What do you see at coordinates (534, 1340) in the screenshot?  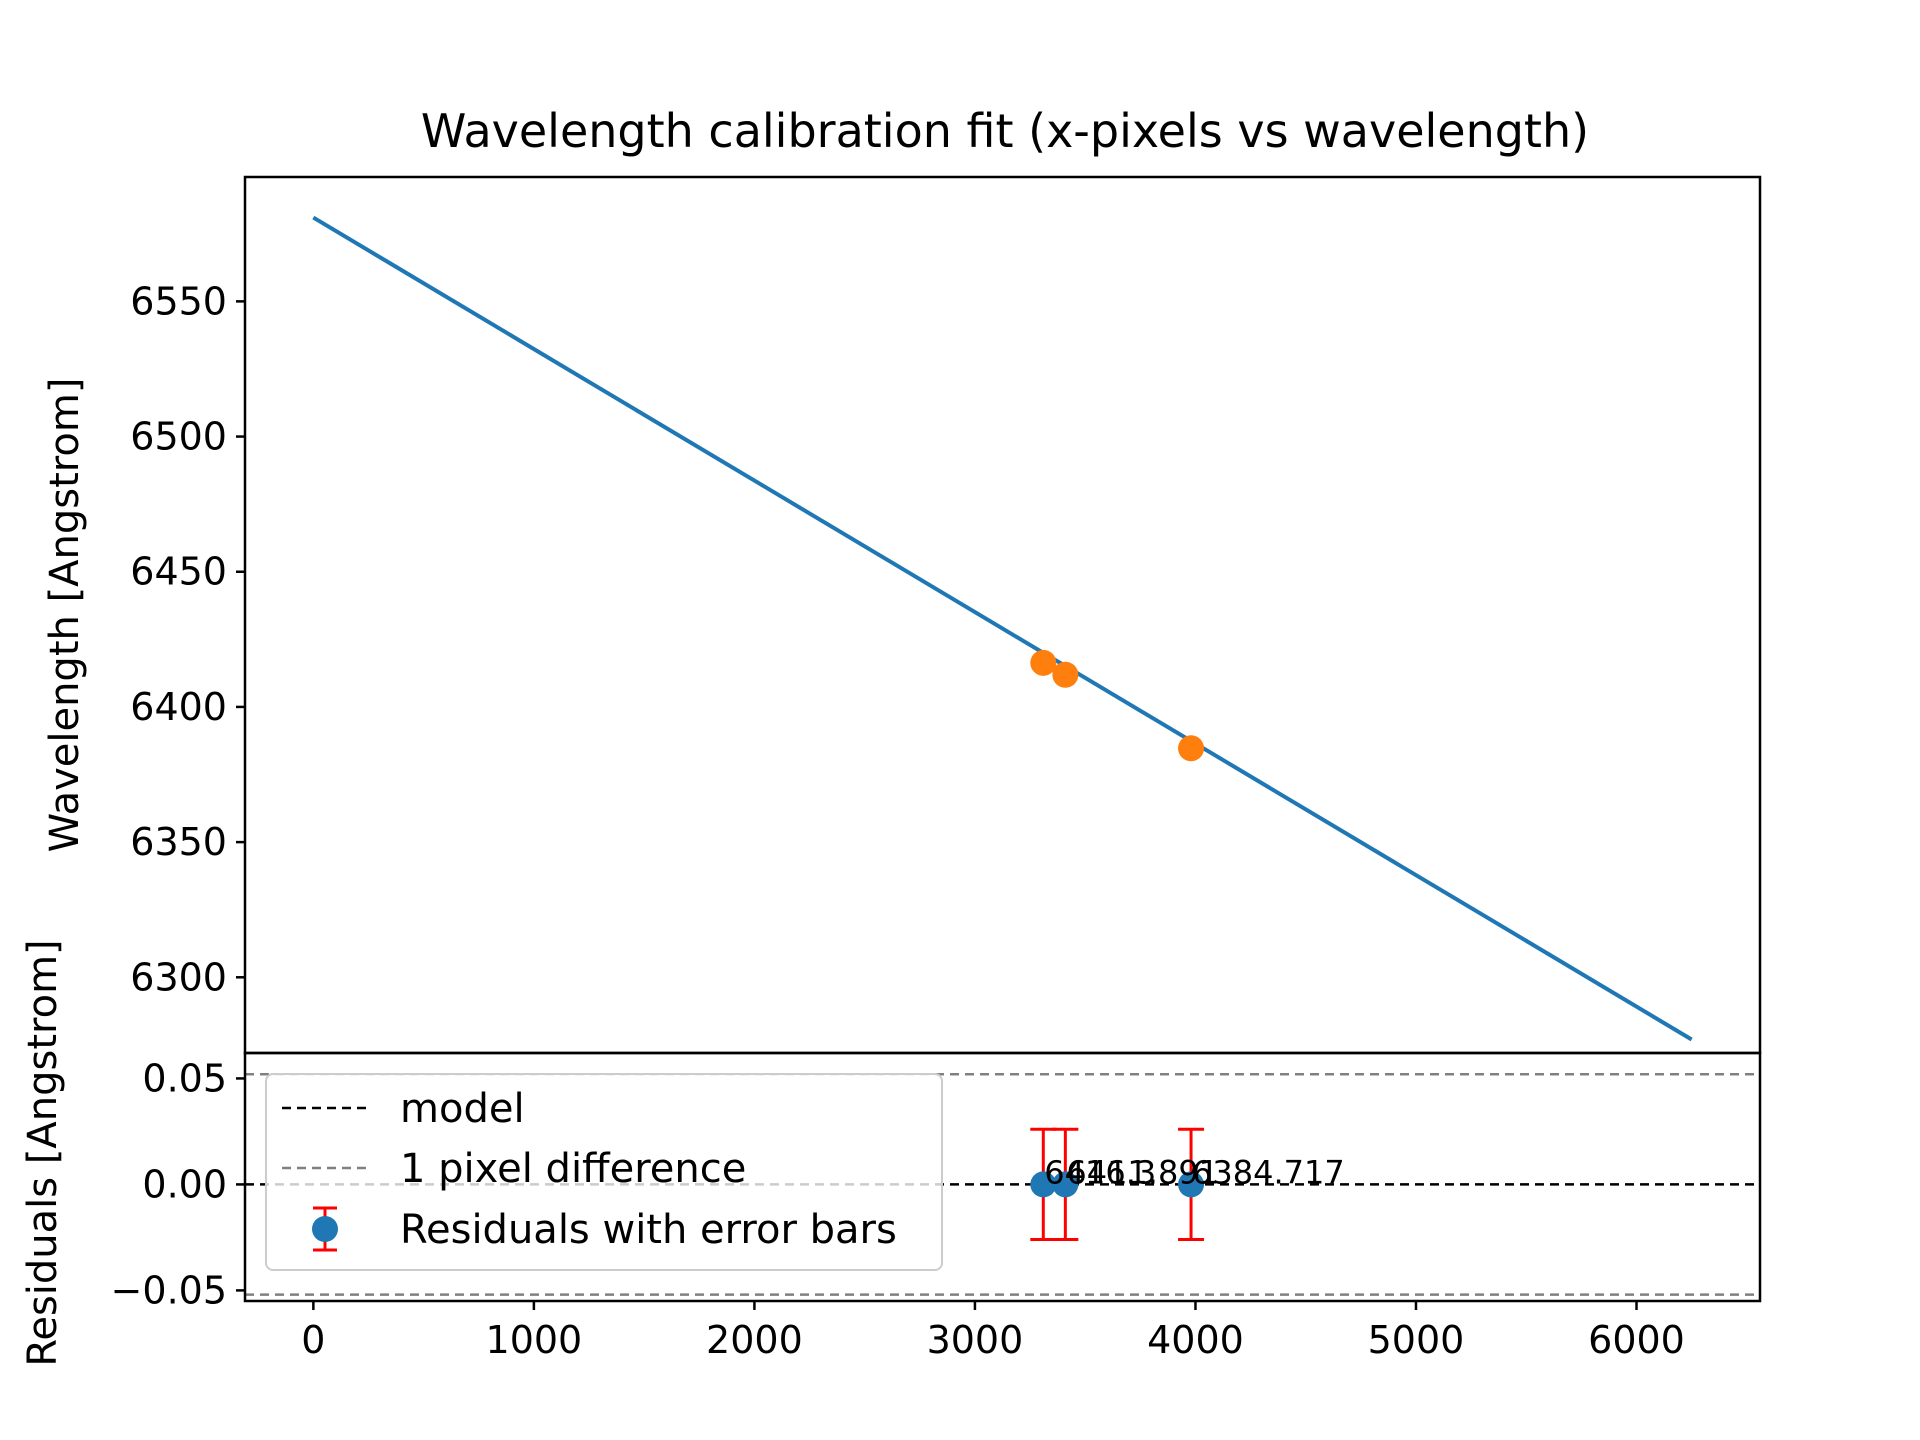 I see `x-tick-label: 1000` at bounding box center [534, 1340].